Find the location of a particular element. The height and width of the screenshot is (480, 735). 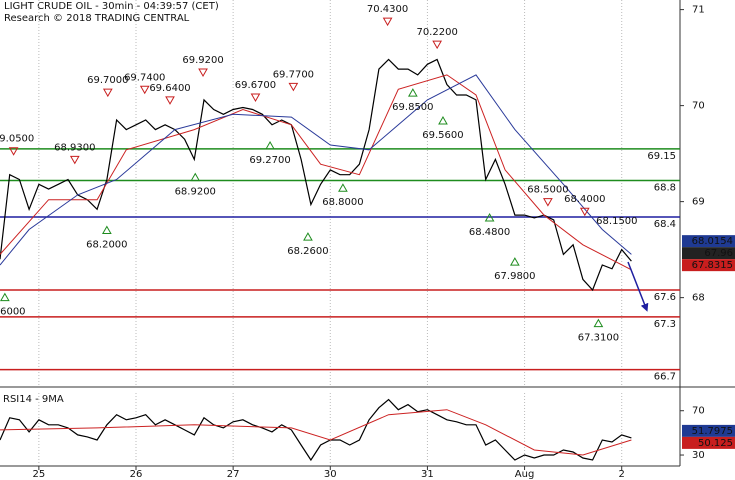

low-label: 68.4800 is located at coordinates (489, 232).